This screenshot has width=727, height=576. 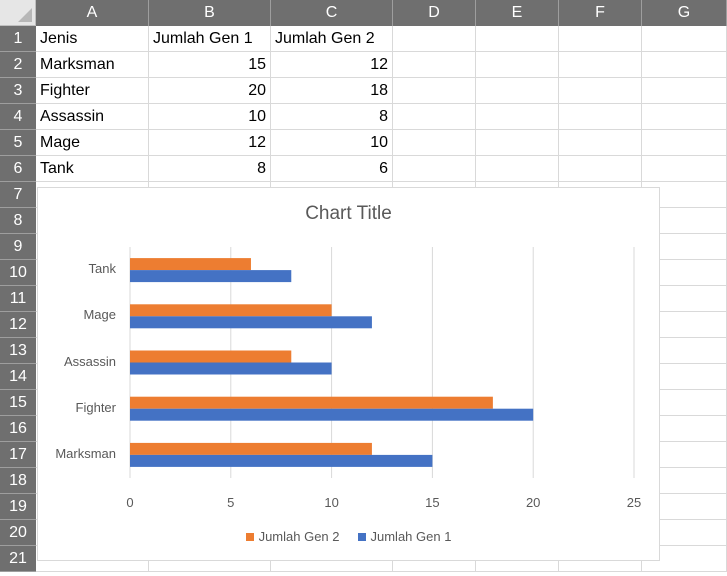 I want to click on cell-g1, so click(x=684, y=39).